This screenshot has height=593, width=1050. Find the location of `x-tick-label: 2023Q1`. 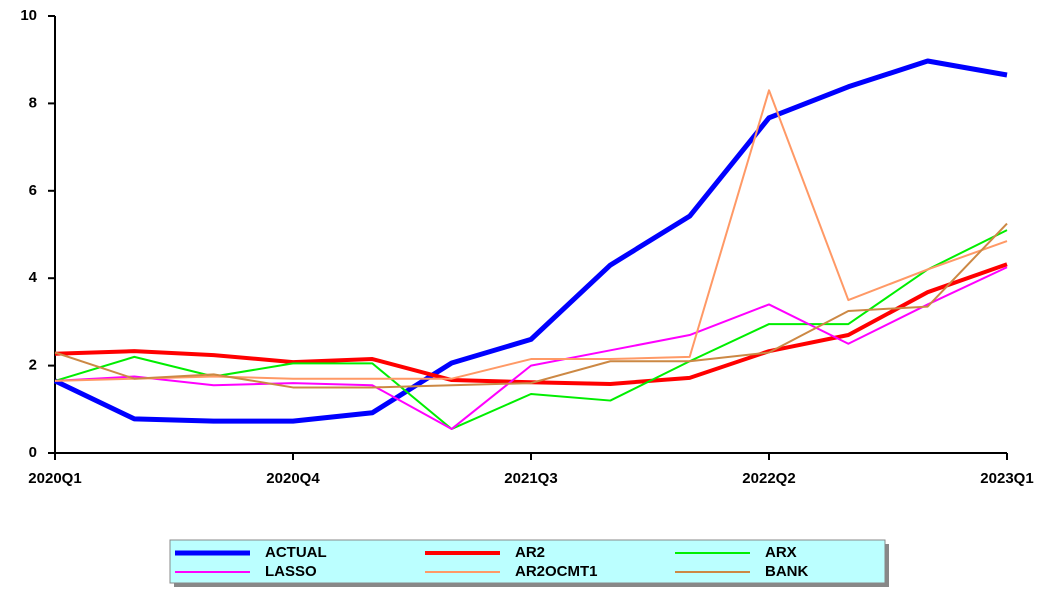

x-tick-label: 2023Q1 is located at coordinates (1006, 478).